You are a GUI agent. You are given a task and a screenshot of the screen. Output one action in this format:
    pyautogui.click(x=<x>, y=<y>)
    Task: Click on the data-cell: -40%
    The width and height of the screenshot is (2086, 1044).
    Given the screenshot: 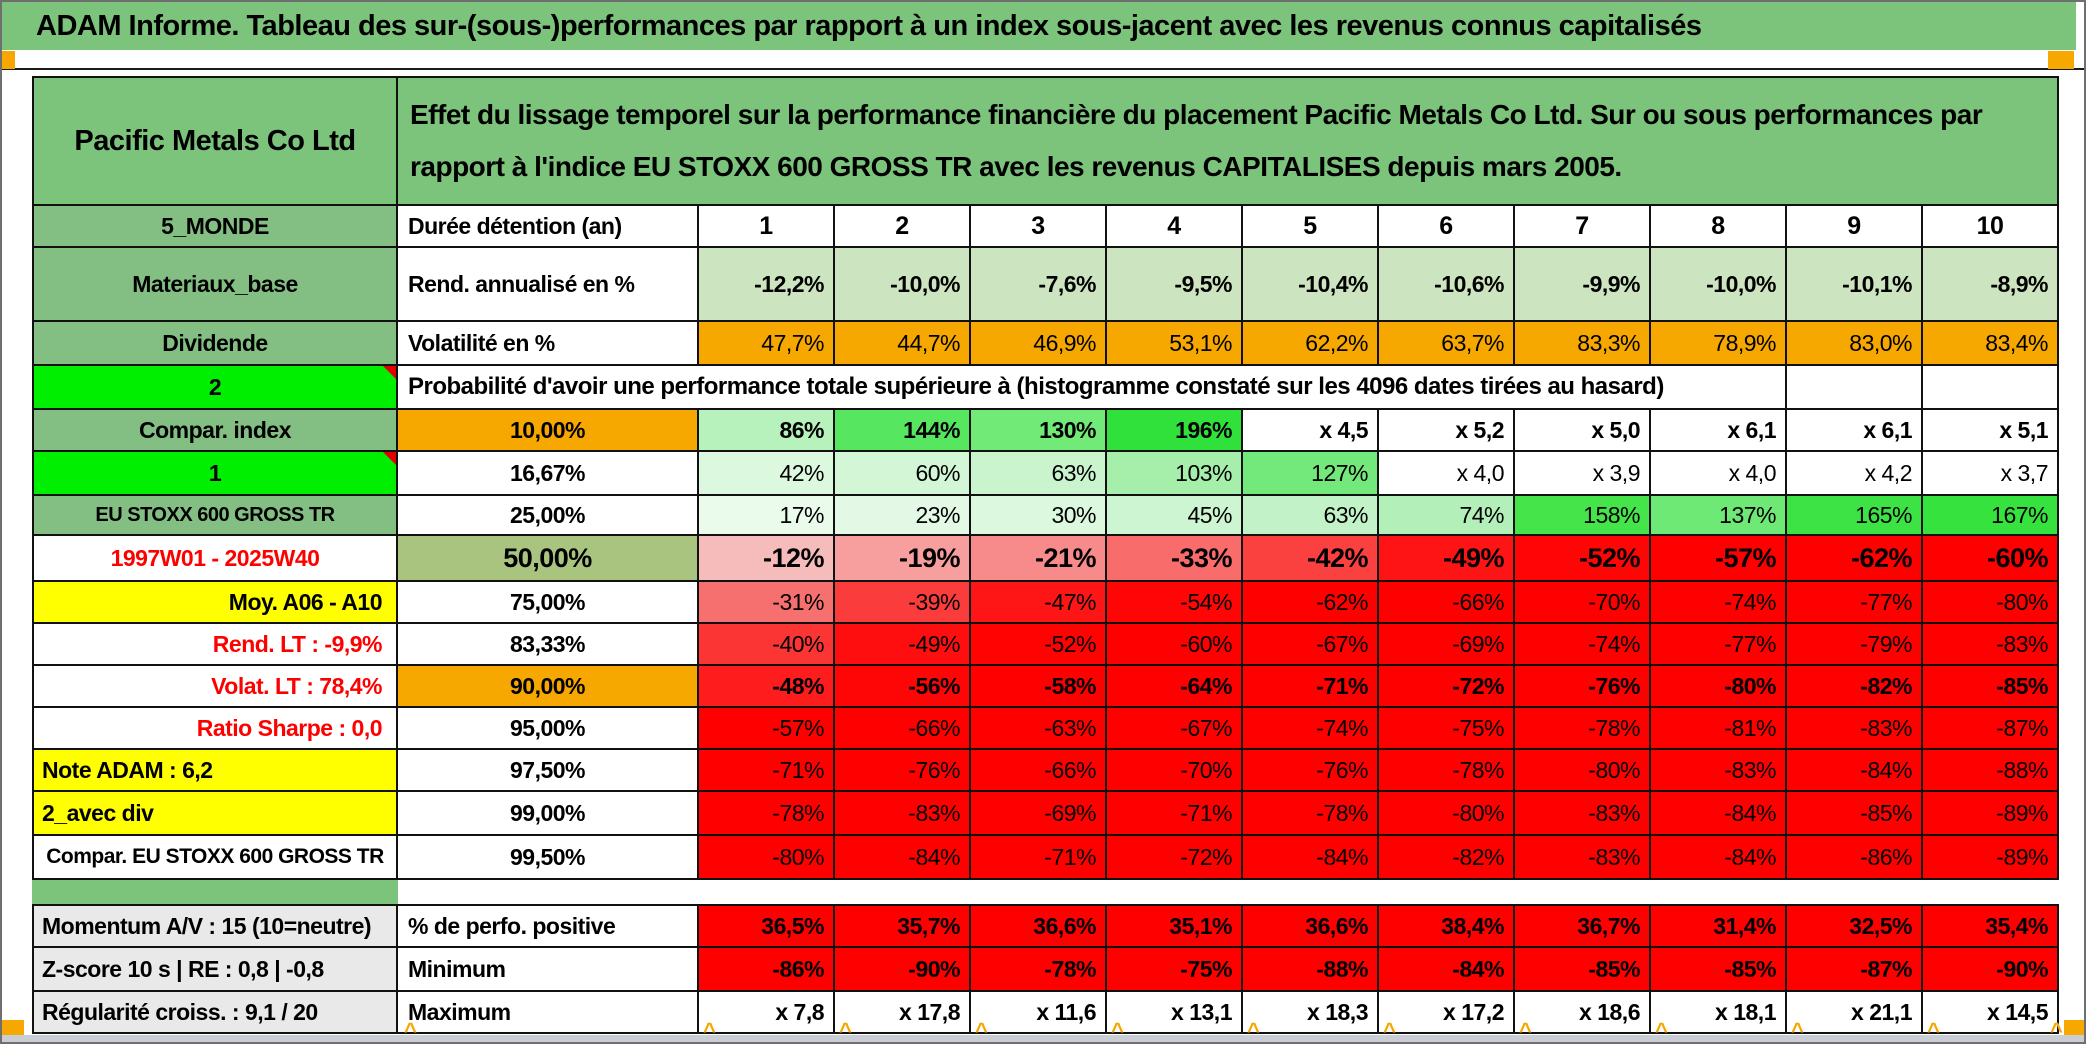 What is the action you would take?
    pyautogui.click(x=767, y=645)
    